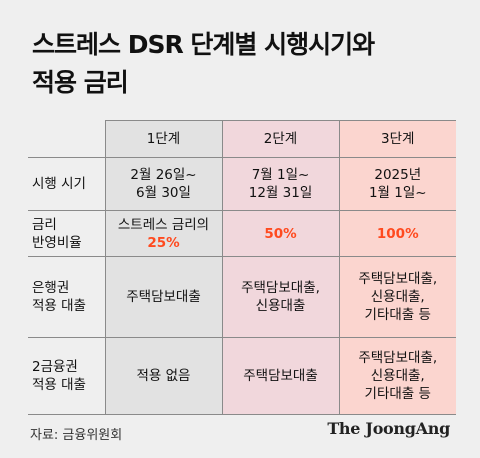 This screenshot has width=480, height=458. I want to click on row-label-line: 금리, so click(44, 224).